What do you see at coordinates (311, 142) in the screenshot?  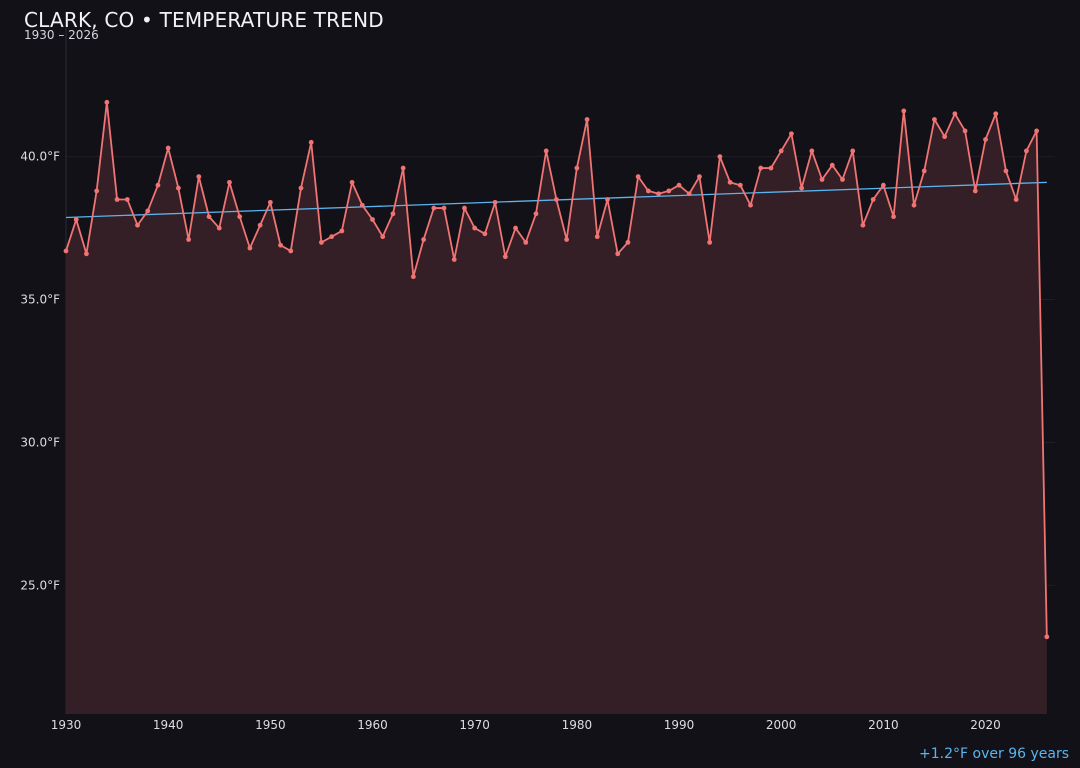 I see `data-point-1954` at bounding box center [311, 142].